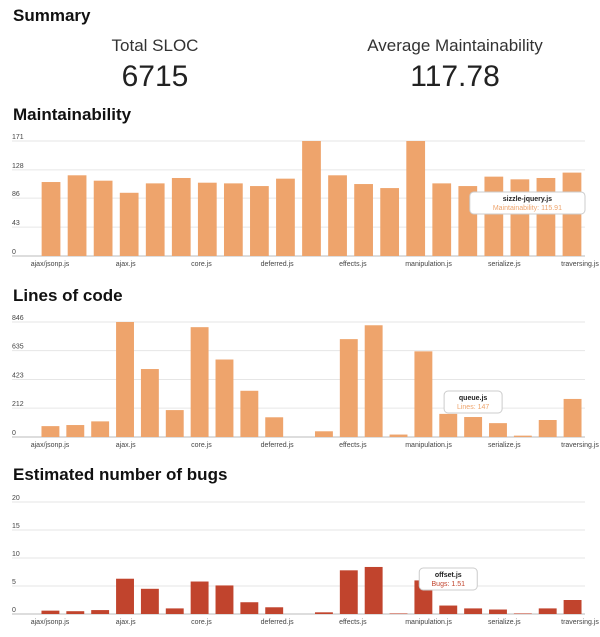 Image resolution: width=600 pixels, height=637 pixels. I want to click on y-tick-label: 423, so click(18, 376).